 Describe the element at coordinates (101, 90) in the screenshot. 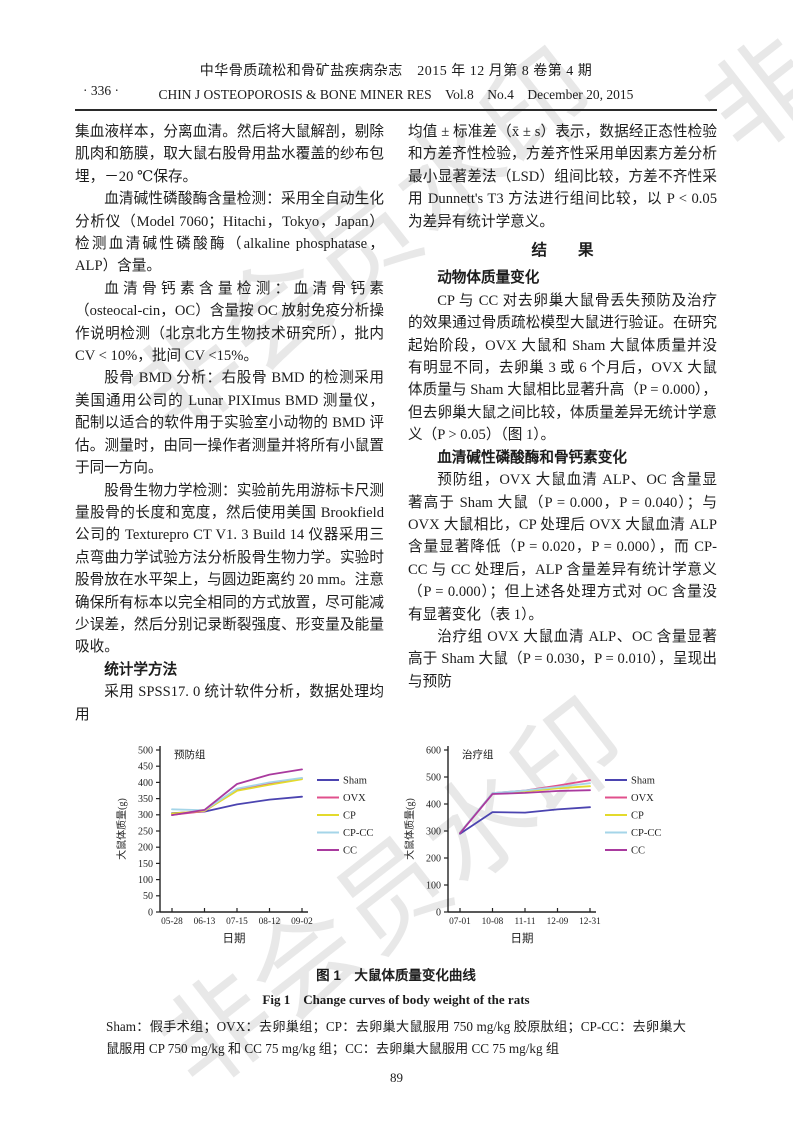

I see `page-badge: · 336 ·` at that location.